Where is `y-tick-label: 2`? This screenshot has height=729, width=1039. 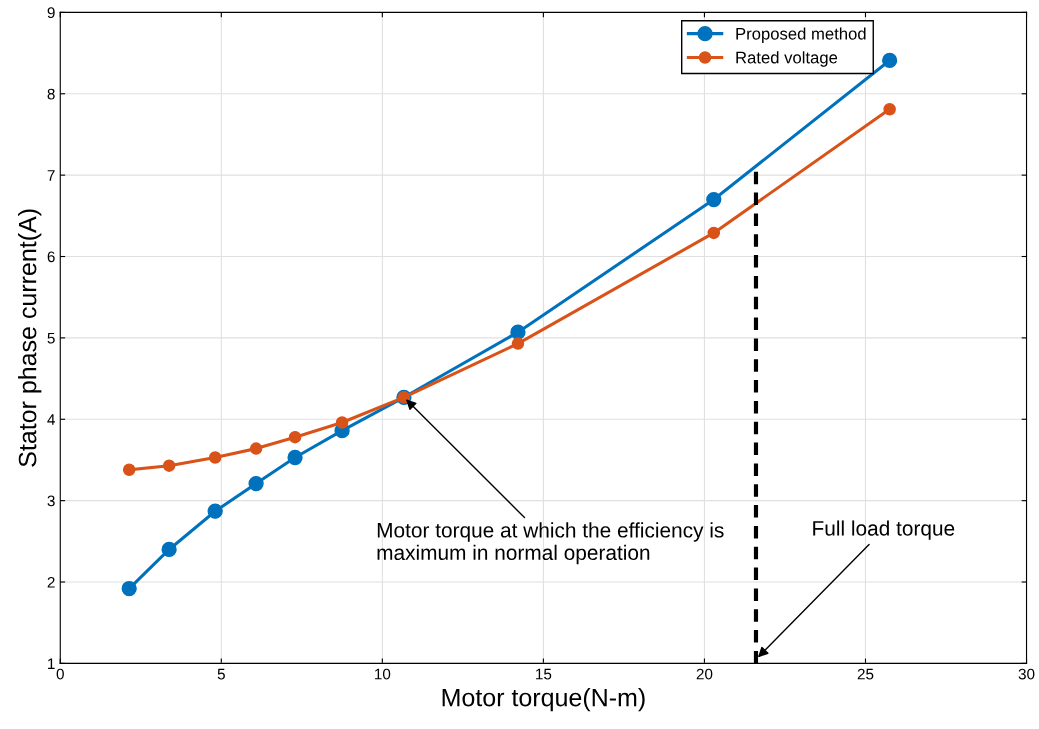
y-tick-label: 2 is located at coordinates (51, 582).